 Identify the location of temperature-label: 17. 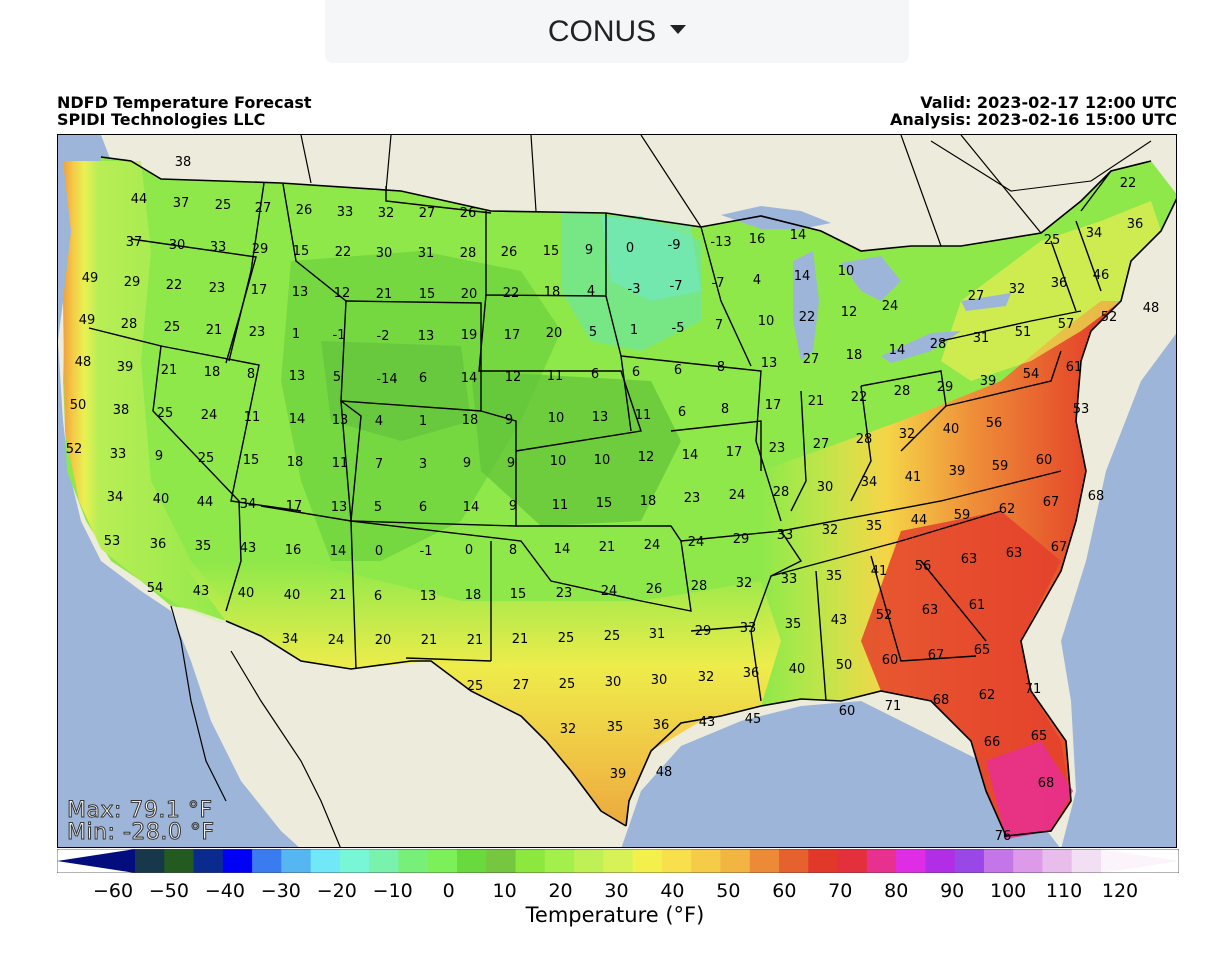
(773, 405).